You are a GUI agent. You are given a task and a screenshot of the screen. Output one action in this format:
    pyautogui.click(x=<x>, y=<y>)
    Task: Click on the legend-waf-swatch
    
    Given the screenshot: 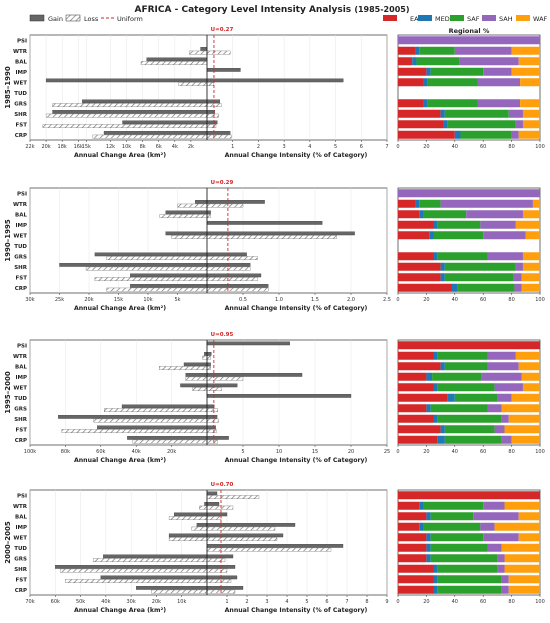 What is the action you would take?
    pyautogui.click(x=523, y=18)
    